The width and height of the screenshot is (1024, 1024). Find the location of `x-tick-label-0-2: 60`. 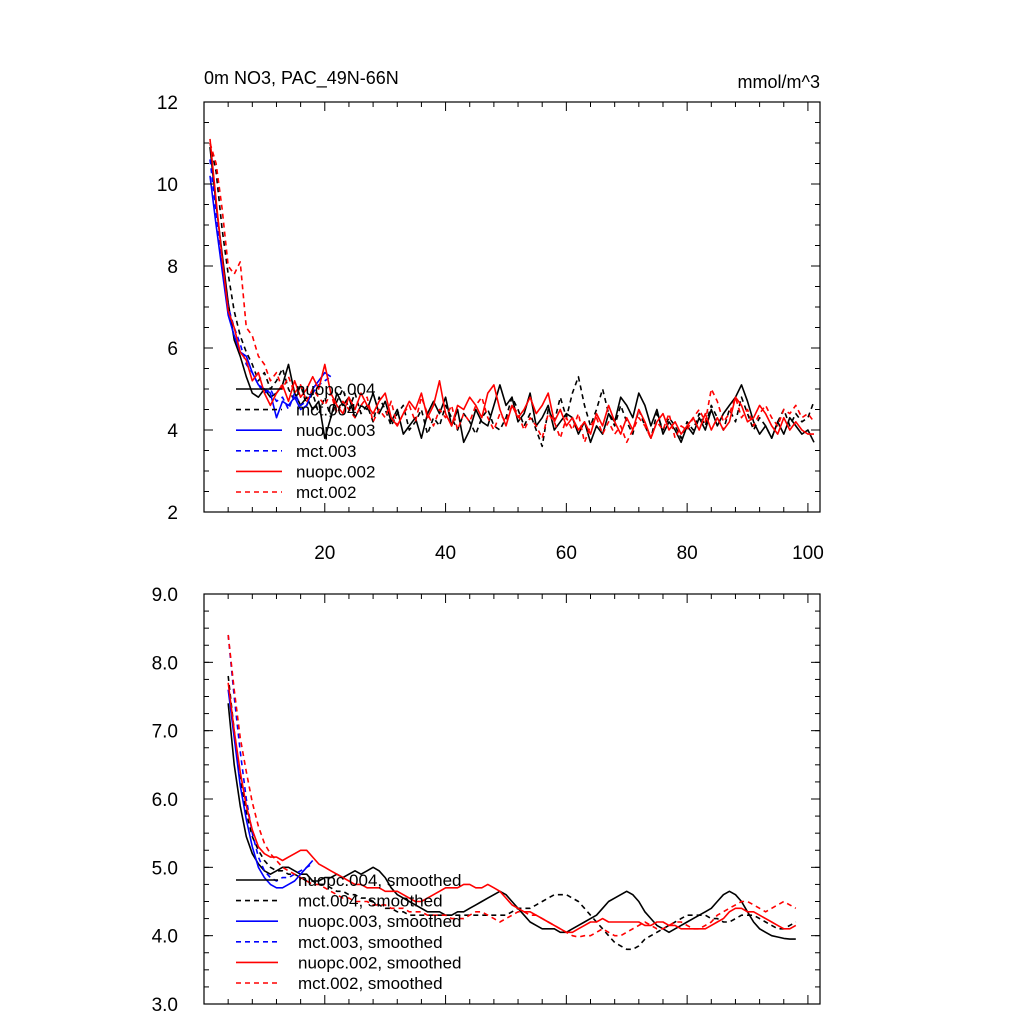

x-tick-label-0-2: 60 is located at coordinates (566, 553).